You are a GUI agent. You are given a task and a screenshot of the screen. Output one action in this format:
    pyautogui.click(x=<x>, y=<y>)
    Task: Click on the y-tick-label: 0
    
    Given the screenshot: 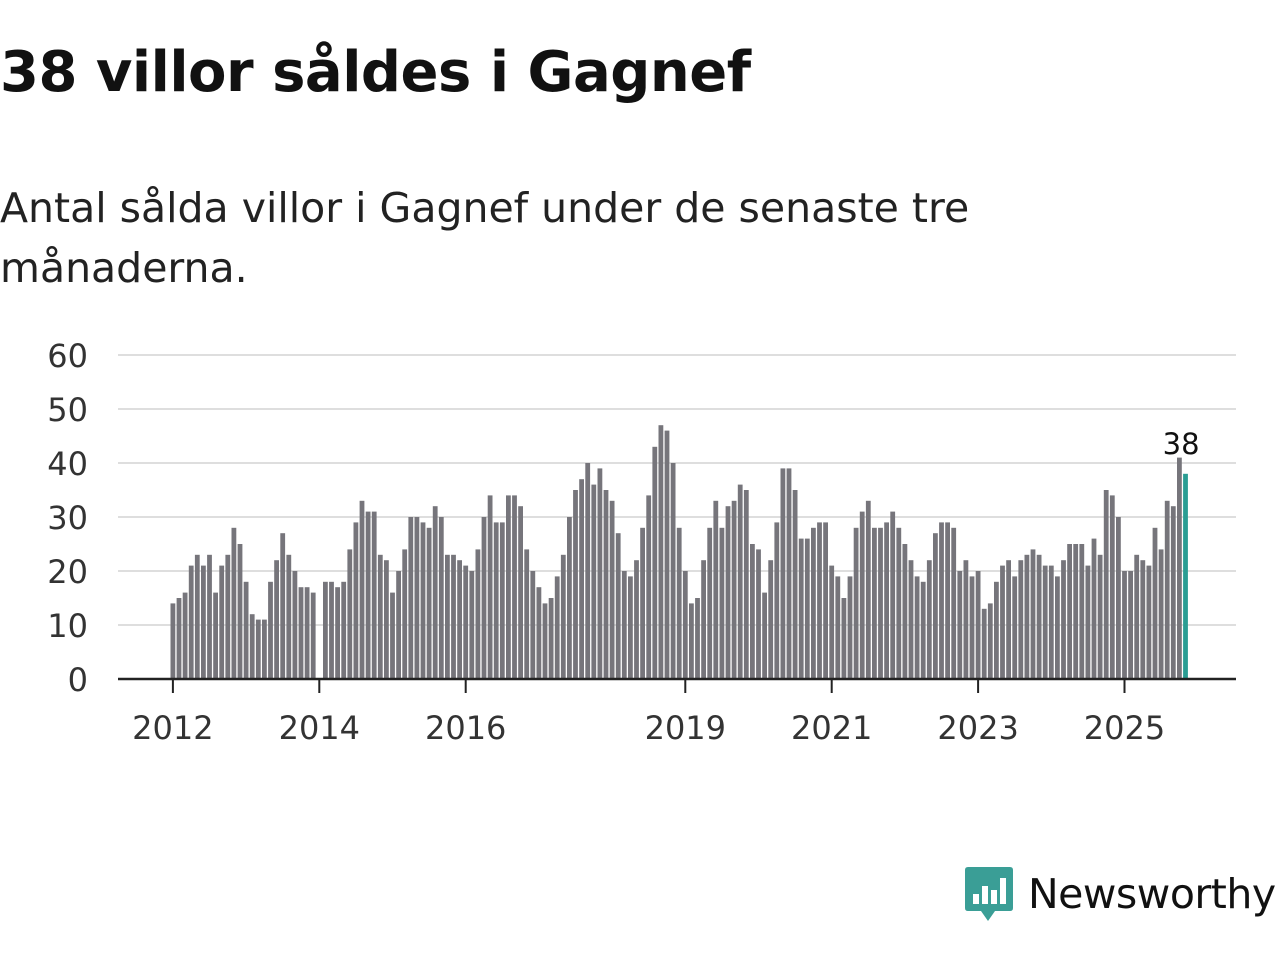 What is the action you would take?
    pyautogui.click(x=78, y=680)
    